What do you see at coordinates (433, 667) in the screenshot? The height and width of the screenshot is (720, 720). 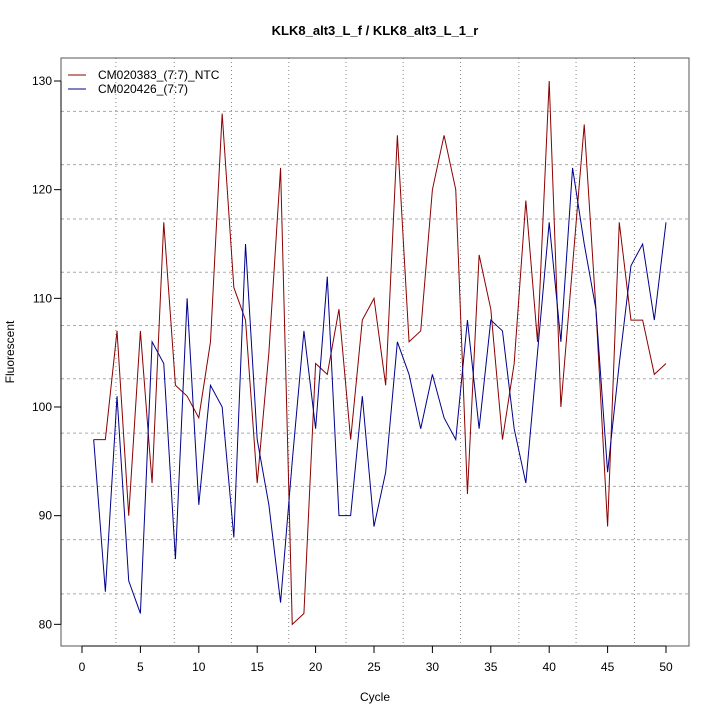 I see `x-tick-label: 30` at bounding box center [433, 667].